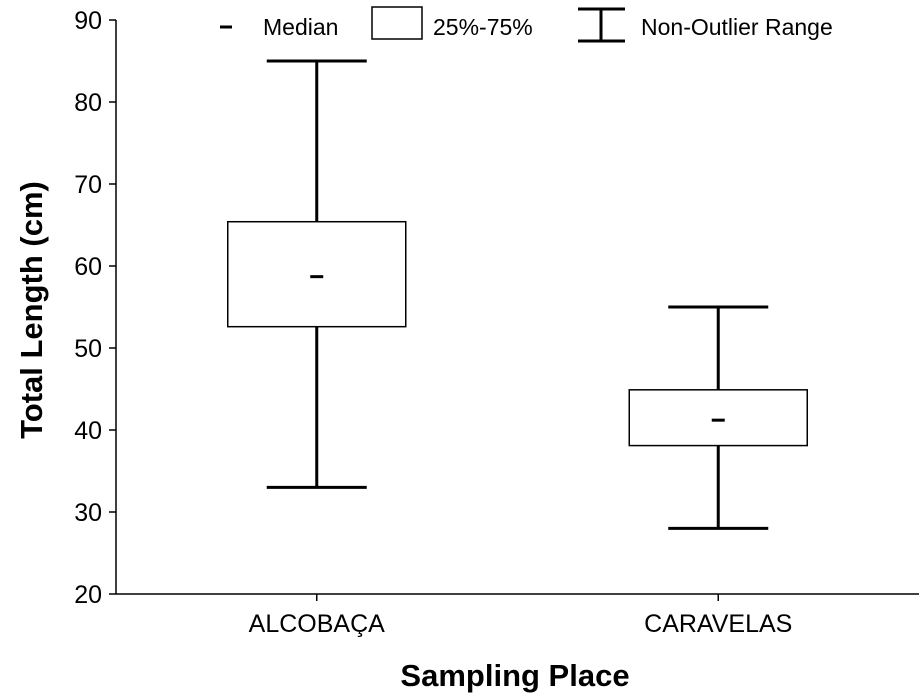 This screenshot has height=698, width=919. What do you see at coordinates (317, 624) in the screenshot?
I see `x-tick-label-0: ALCOBAÇA` at bounding box center [317, 624].